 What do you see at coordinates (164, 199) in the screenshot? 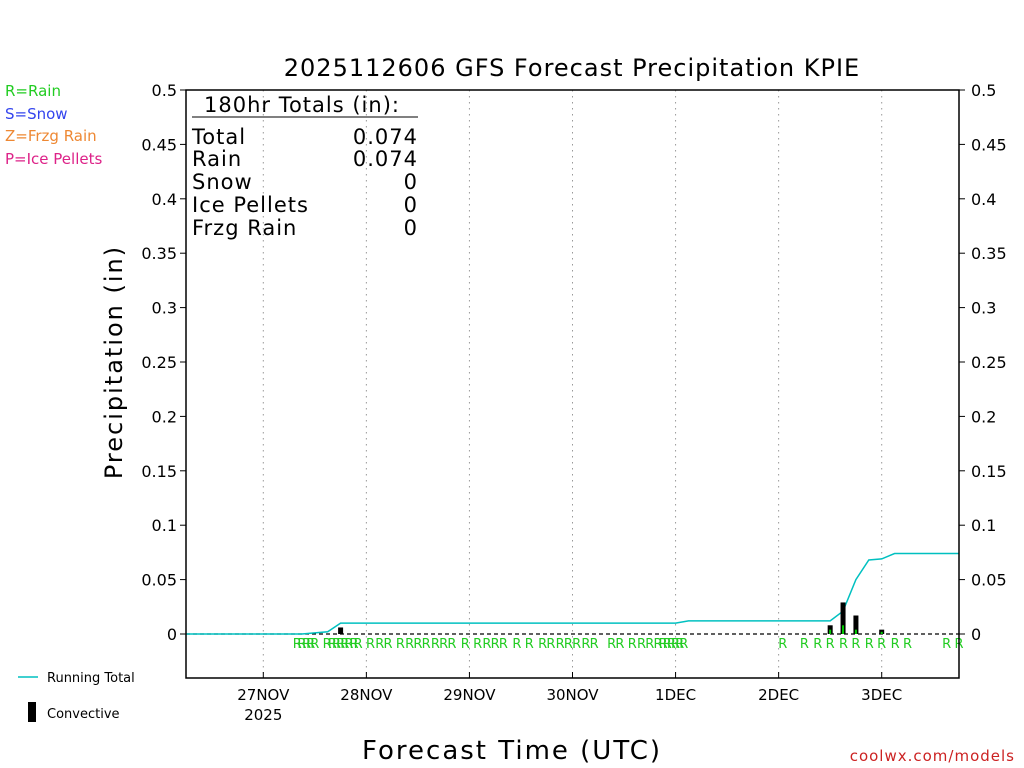
I see `y-tick-label-left: 0.4` at bounding box center [164, 199].